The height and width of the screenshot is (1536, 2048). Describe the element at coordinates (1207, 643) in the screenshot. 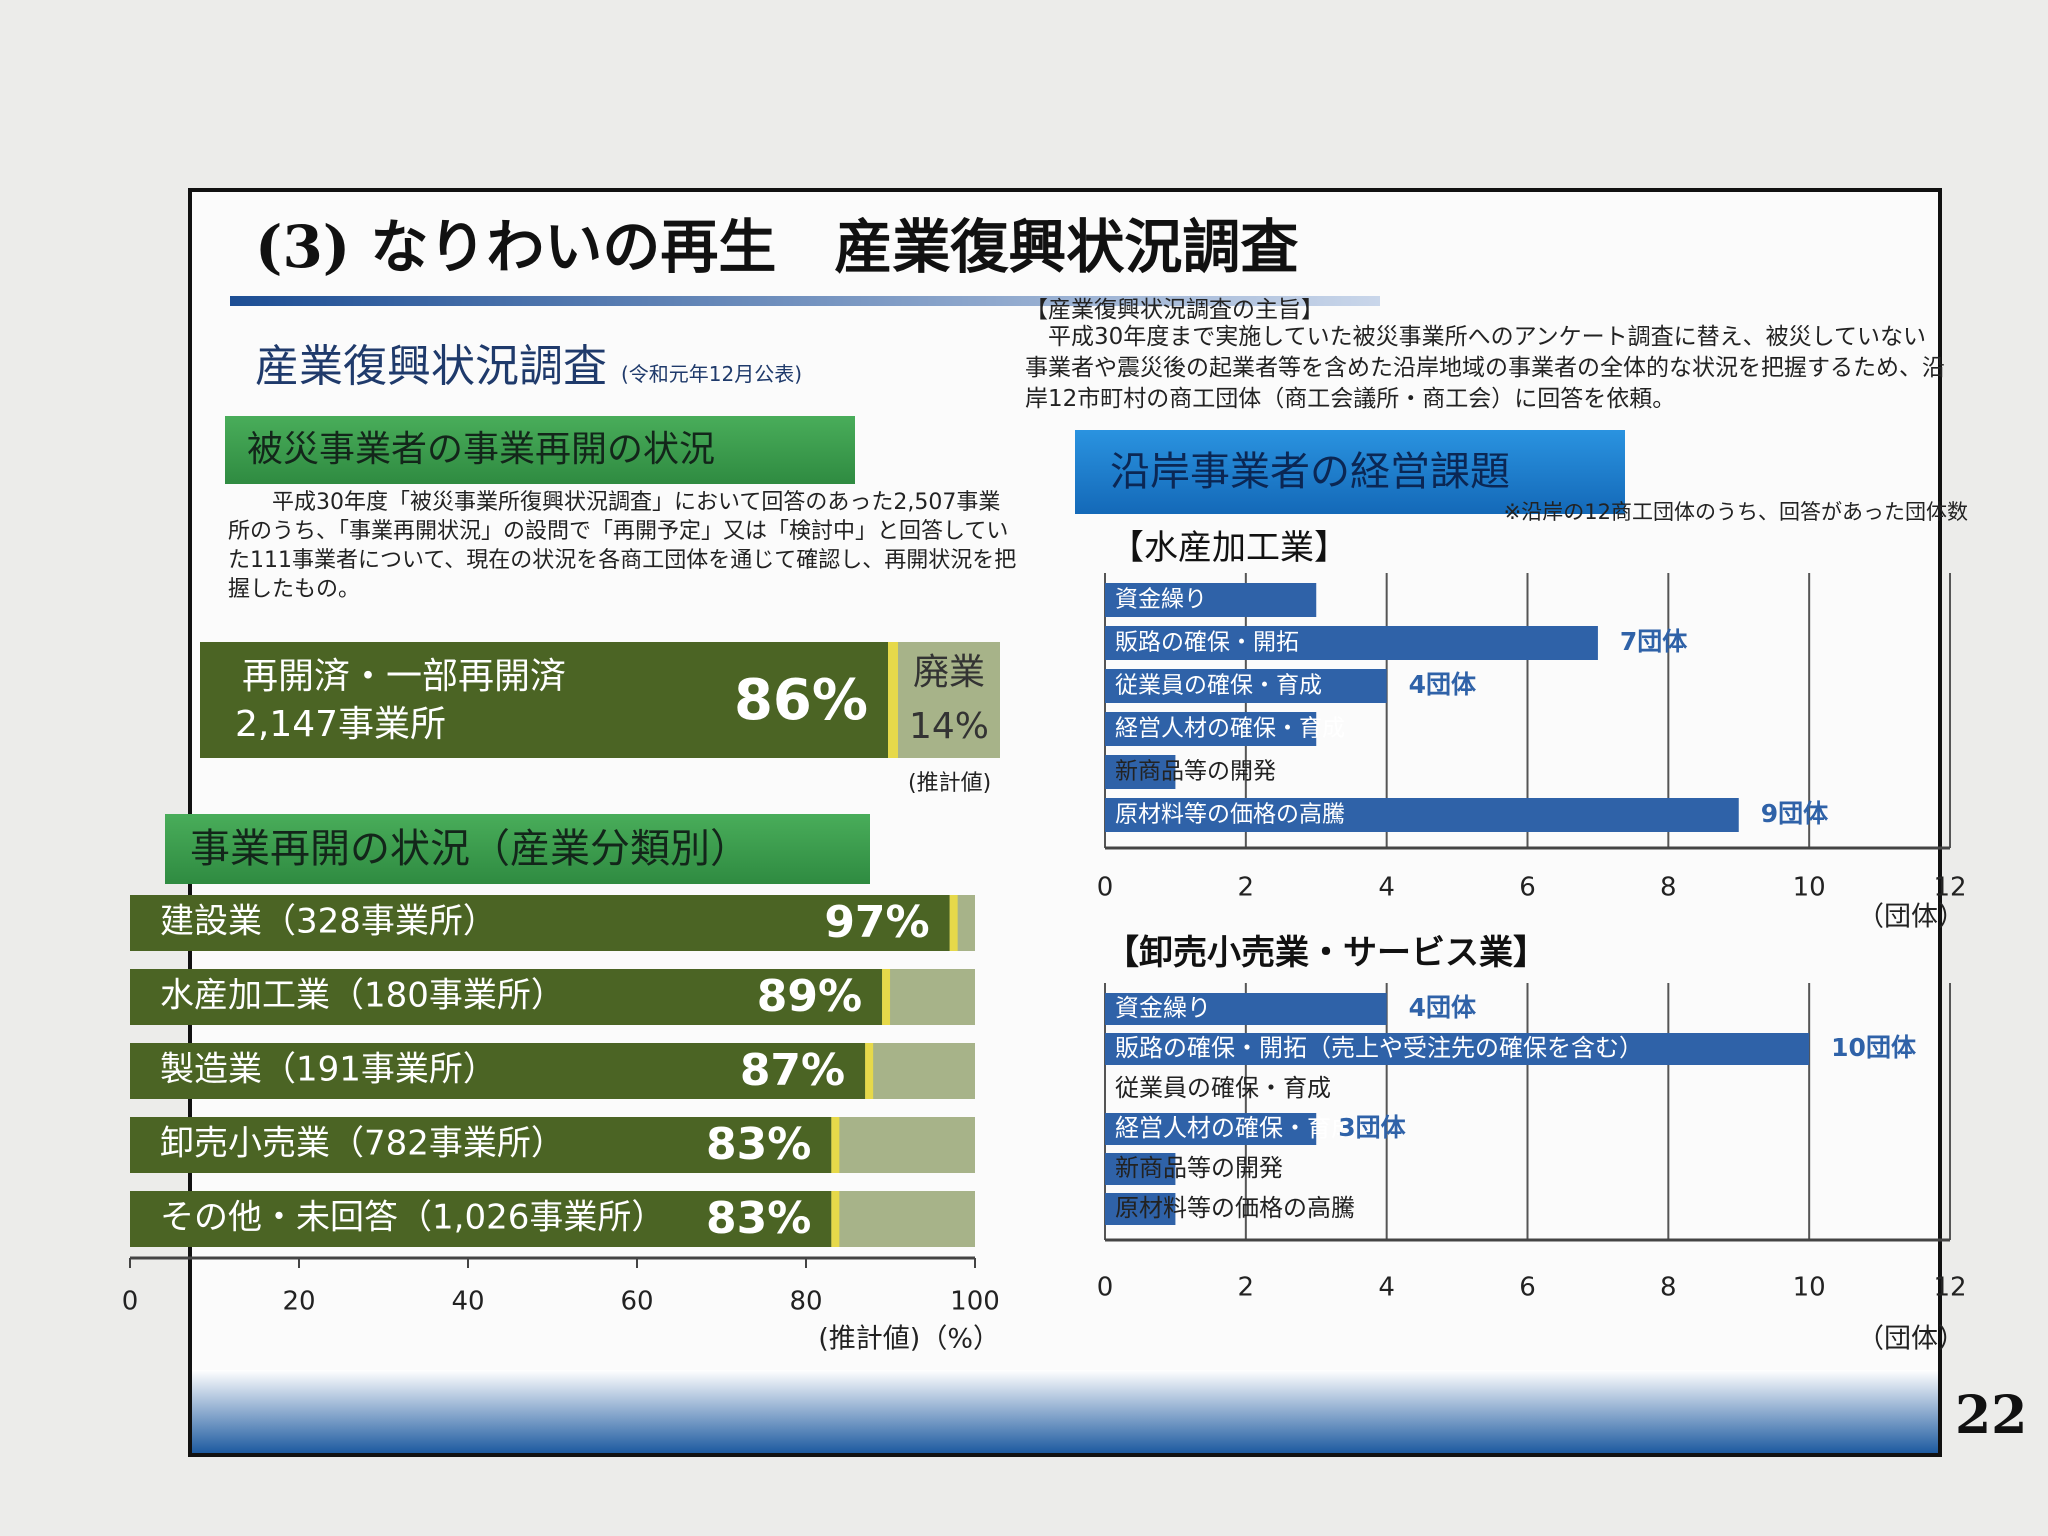

I see `category-label: 販路の確保・開拓` at that location.